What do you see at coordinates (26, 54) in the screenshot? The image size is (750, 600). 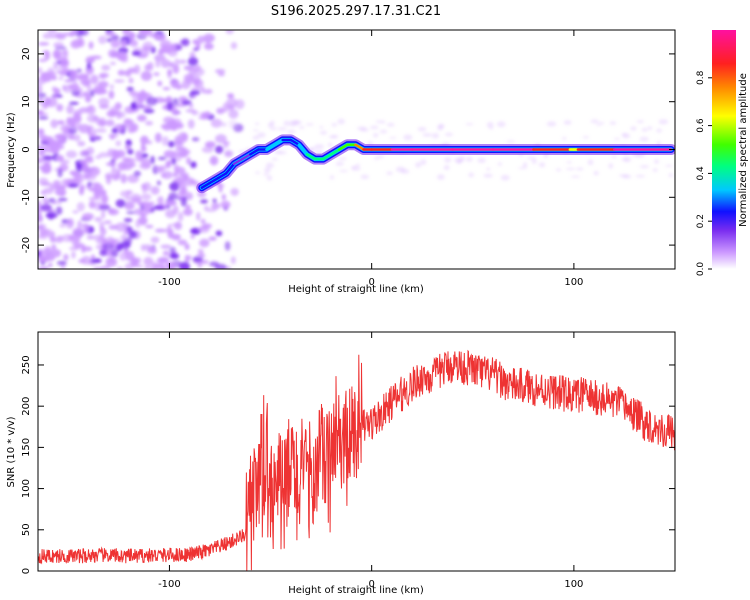 I see `y-tick-label: 20` at bounding box center [26, 54].